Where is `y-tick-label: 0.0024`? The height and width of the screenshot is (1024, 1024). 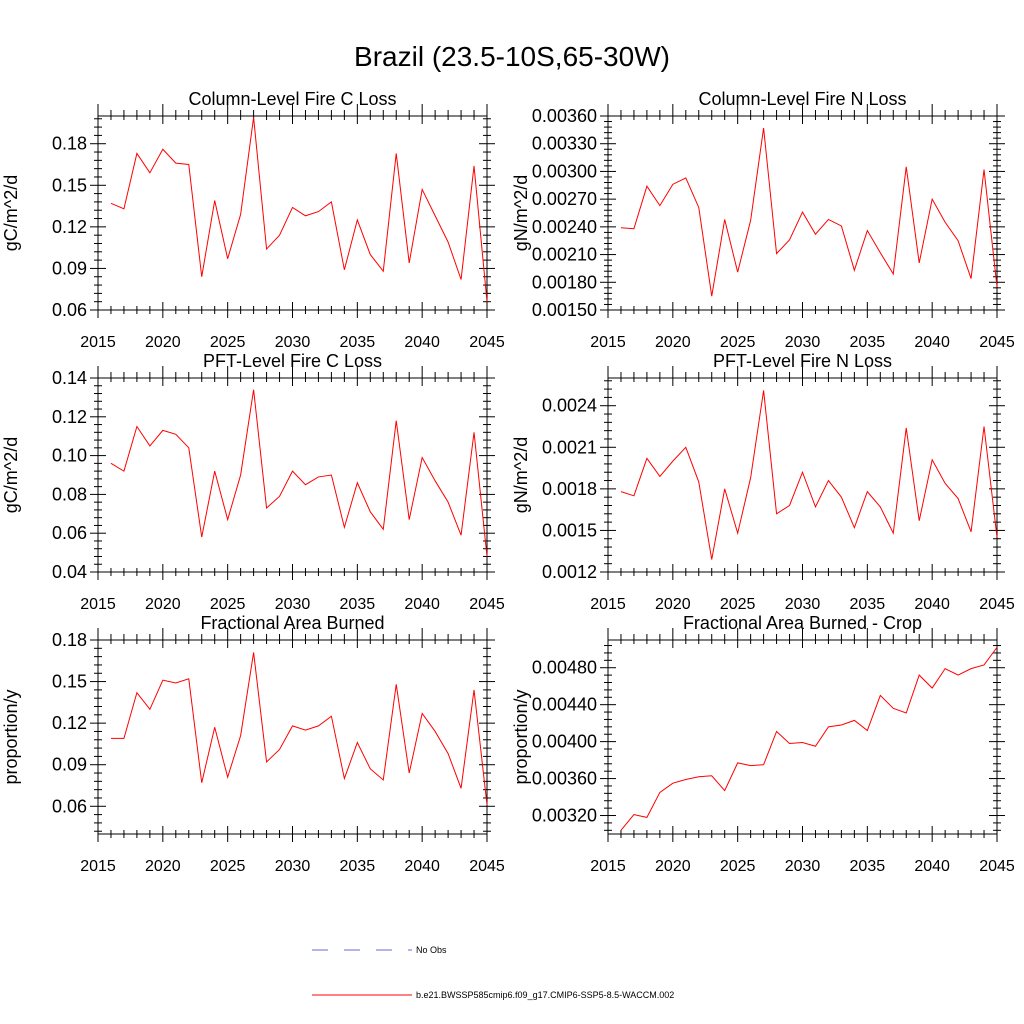 y-tick-label: 0.0024 is located at coordinates (569, 406).